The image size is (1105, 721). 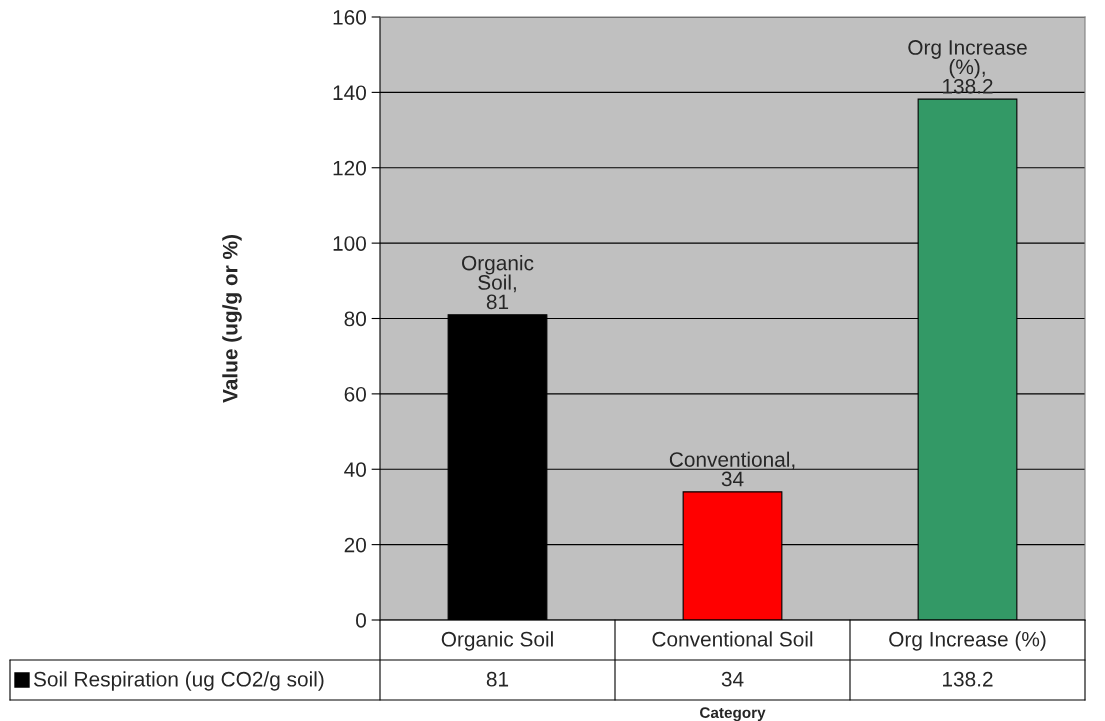 I want to click on x-axis-title: Category, so click(x=733, y=714).